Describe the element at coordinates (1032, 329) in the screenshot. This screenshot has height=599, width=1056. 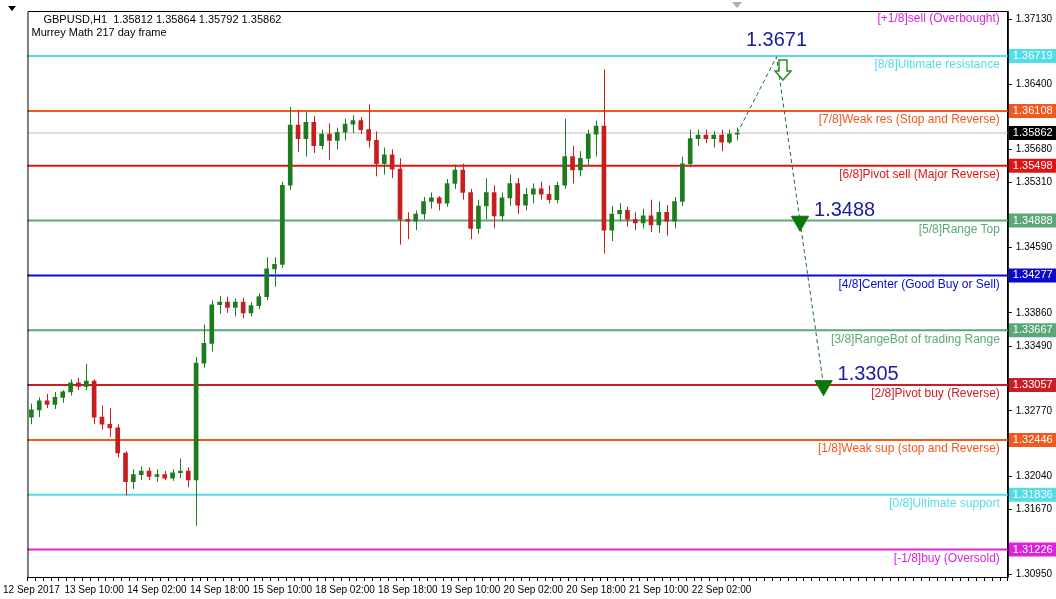
I see `ref-line-label: 1.33667` at that location.